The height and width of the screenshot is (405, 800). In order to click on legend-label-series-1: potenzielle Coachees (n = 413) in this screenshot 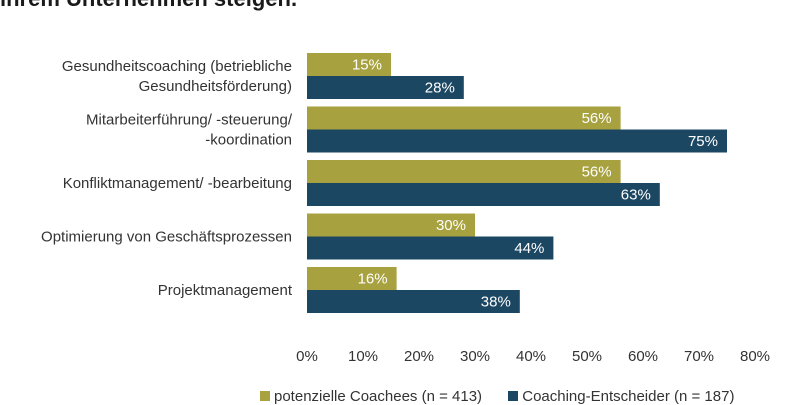, I will do `click(378, 396)`.